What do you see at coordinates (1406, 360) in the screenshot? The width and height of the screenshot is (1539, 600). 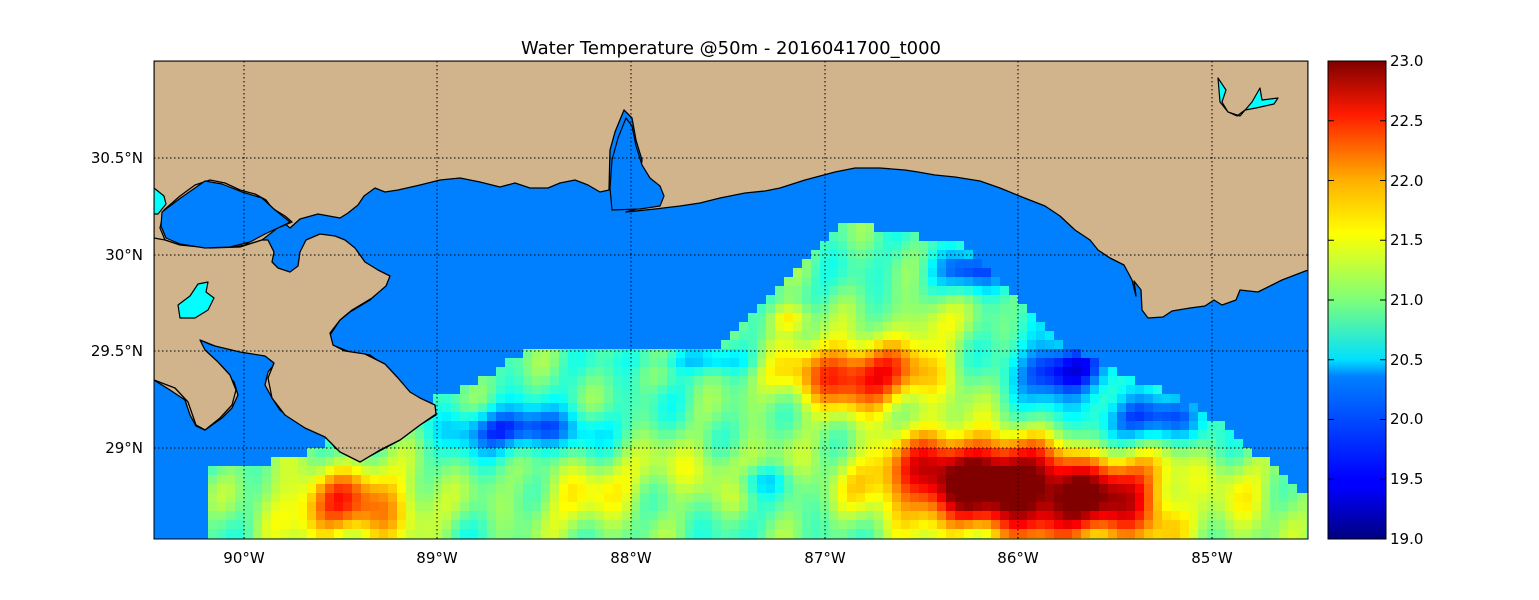 I see `colorbar-label: 20.5` at bounding box center [1406, 360].